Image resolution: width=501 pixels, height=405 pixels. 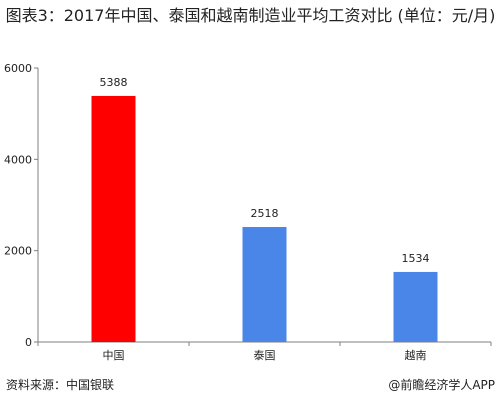 I want to click on x-axis-ticks, so click(x=264, y=344).